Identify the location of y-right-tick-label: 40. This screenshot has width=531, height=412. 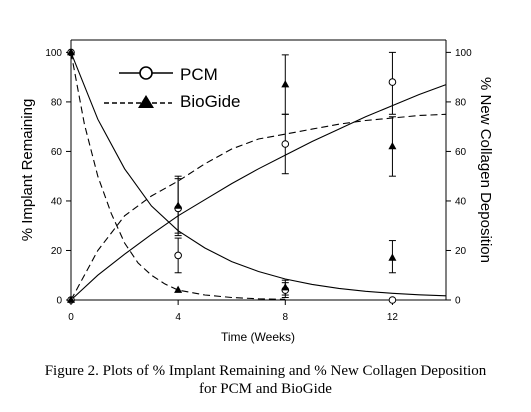
(461, 201).